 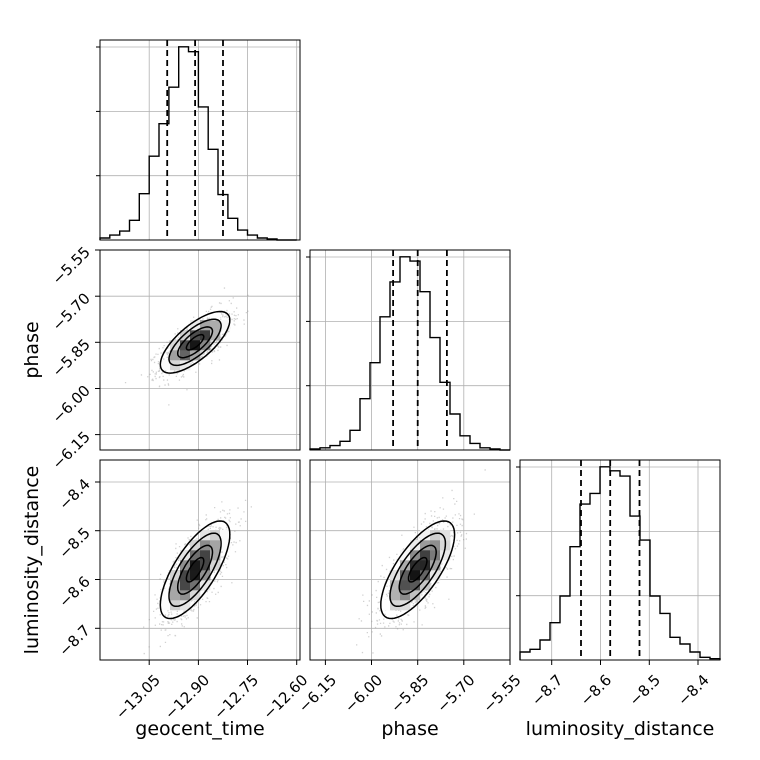 I want to click on histogram-line-geocent_time, so click(x=198, y=143).